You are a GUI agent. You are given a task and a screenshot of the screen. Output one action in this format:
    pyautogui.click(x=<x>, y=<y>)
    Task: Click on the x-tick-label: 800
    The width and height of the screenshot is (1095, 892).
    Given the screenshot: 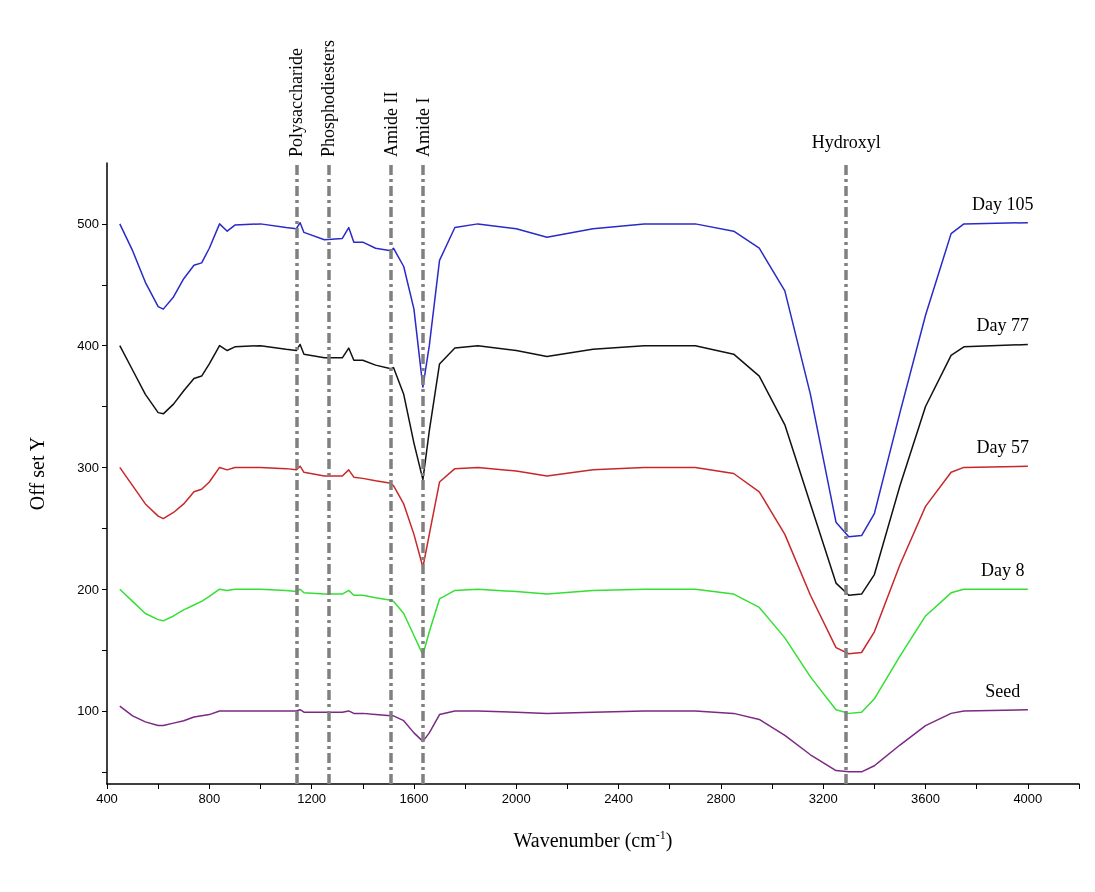 What is the action you would take?
    pyautogui.click(x=209, y=798)
    